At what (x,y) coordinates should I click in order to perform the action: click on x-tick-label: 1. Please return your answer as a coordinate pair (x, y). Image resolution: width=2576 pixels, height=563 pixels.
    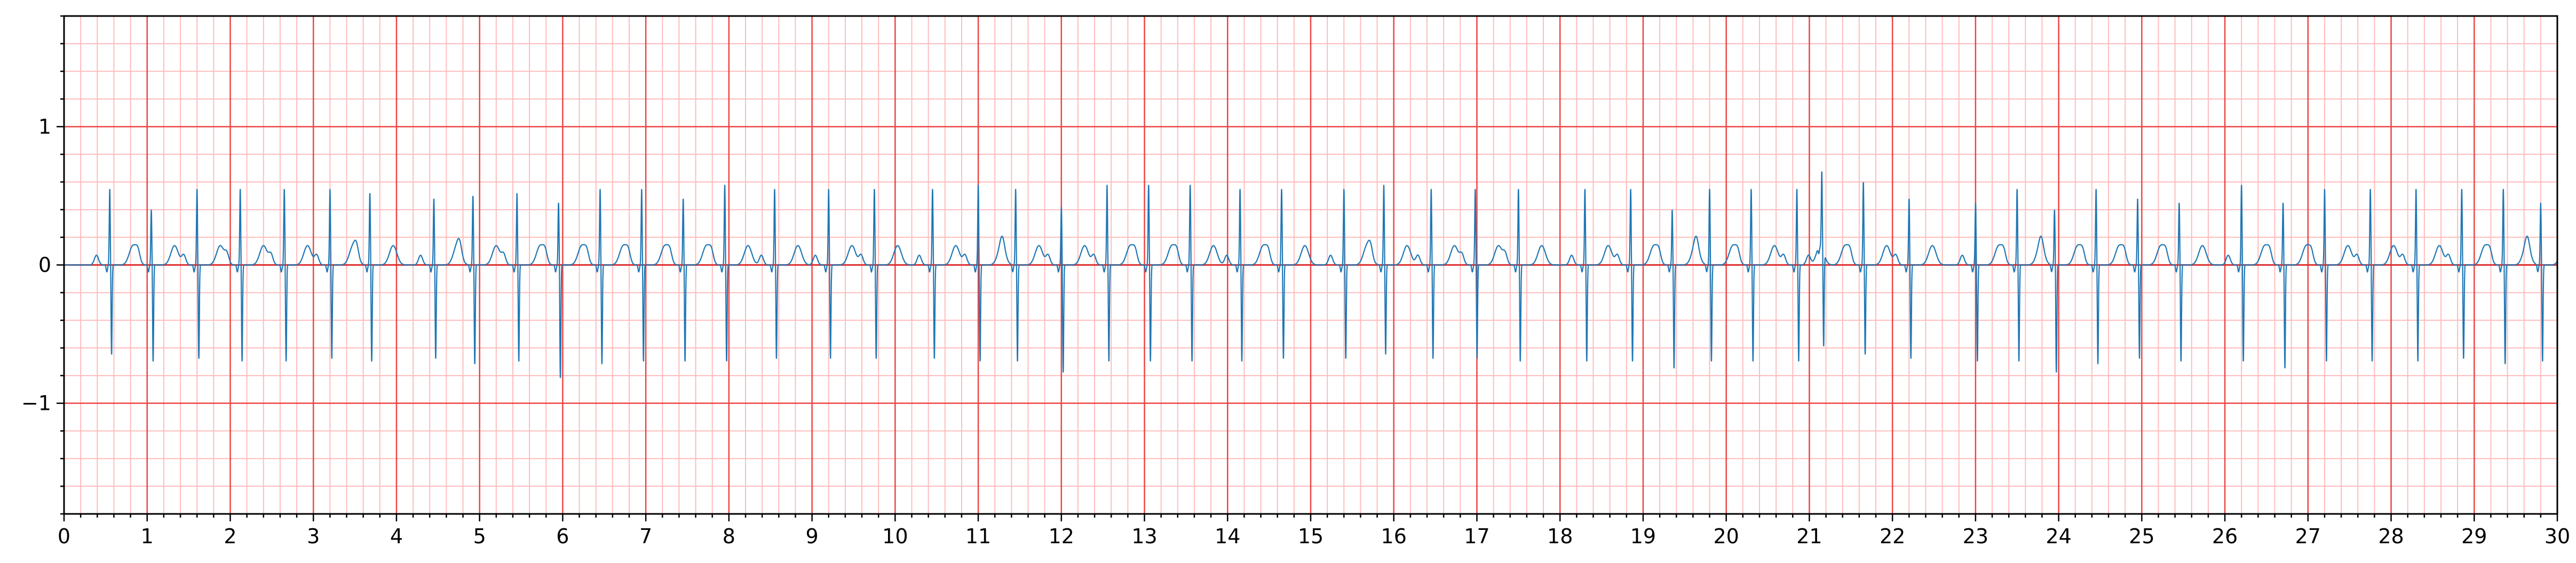
    Looking at the image, I should click on (147, 536).